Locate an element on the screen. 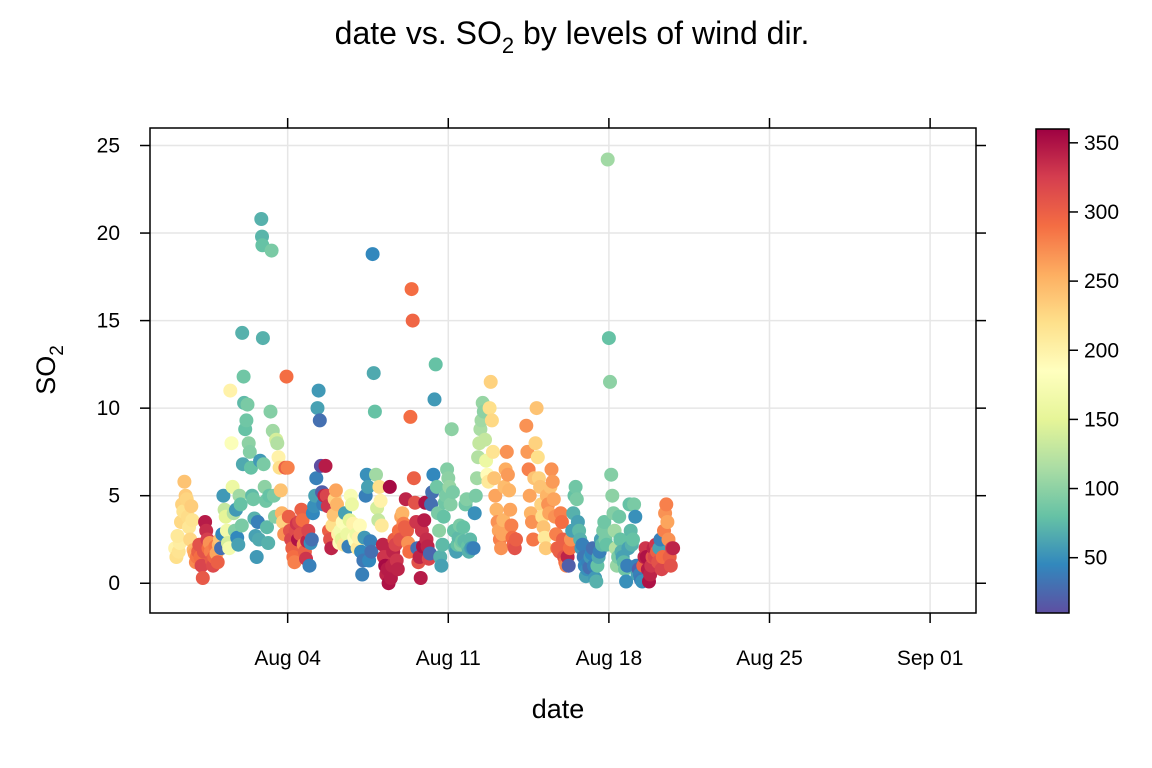  x-axis-title: date is located at coordinates (558, 709).